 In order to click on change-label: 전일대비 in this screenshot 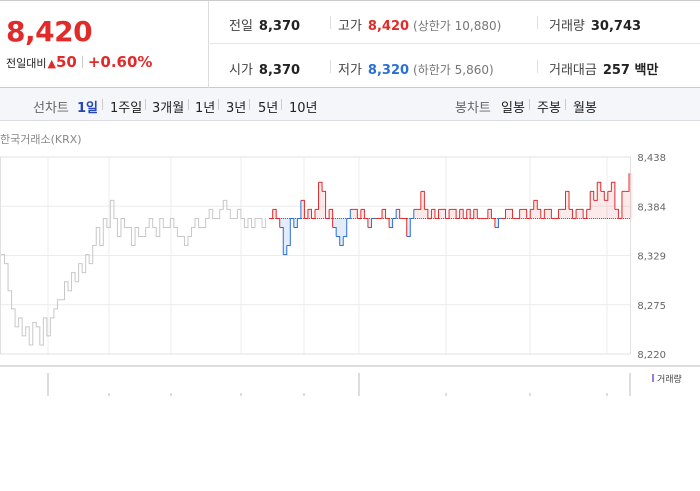, I will do `click(26, 63)`.